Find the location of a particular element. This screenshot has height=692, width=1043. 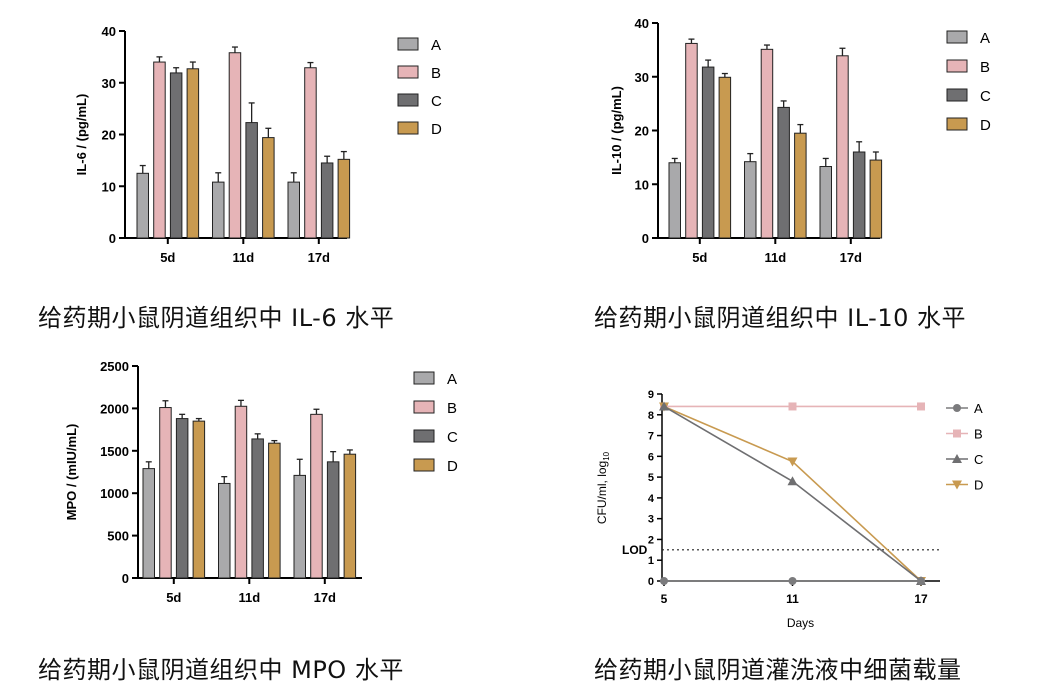

y-tick-label: 2500 is located at coordinates (114, 366).